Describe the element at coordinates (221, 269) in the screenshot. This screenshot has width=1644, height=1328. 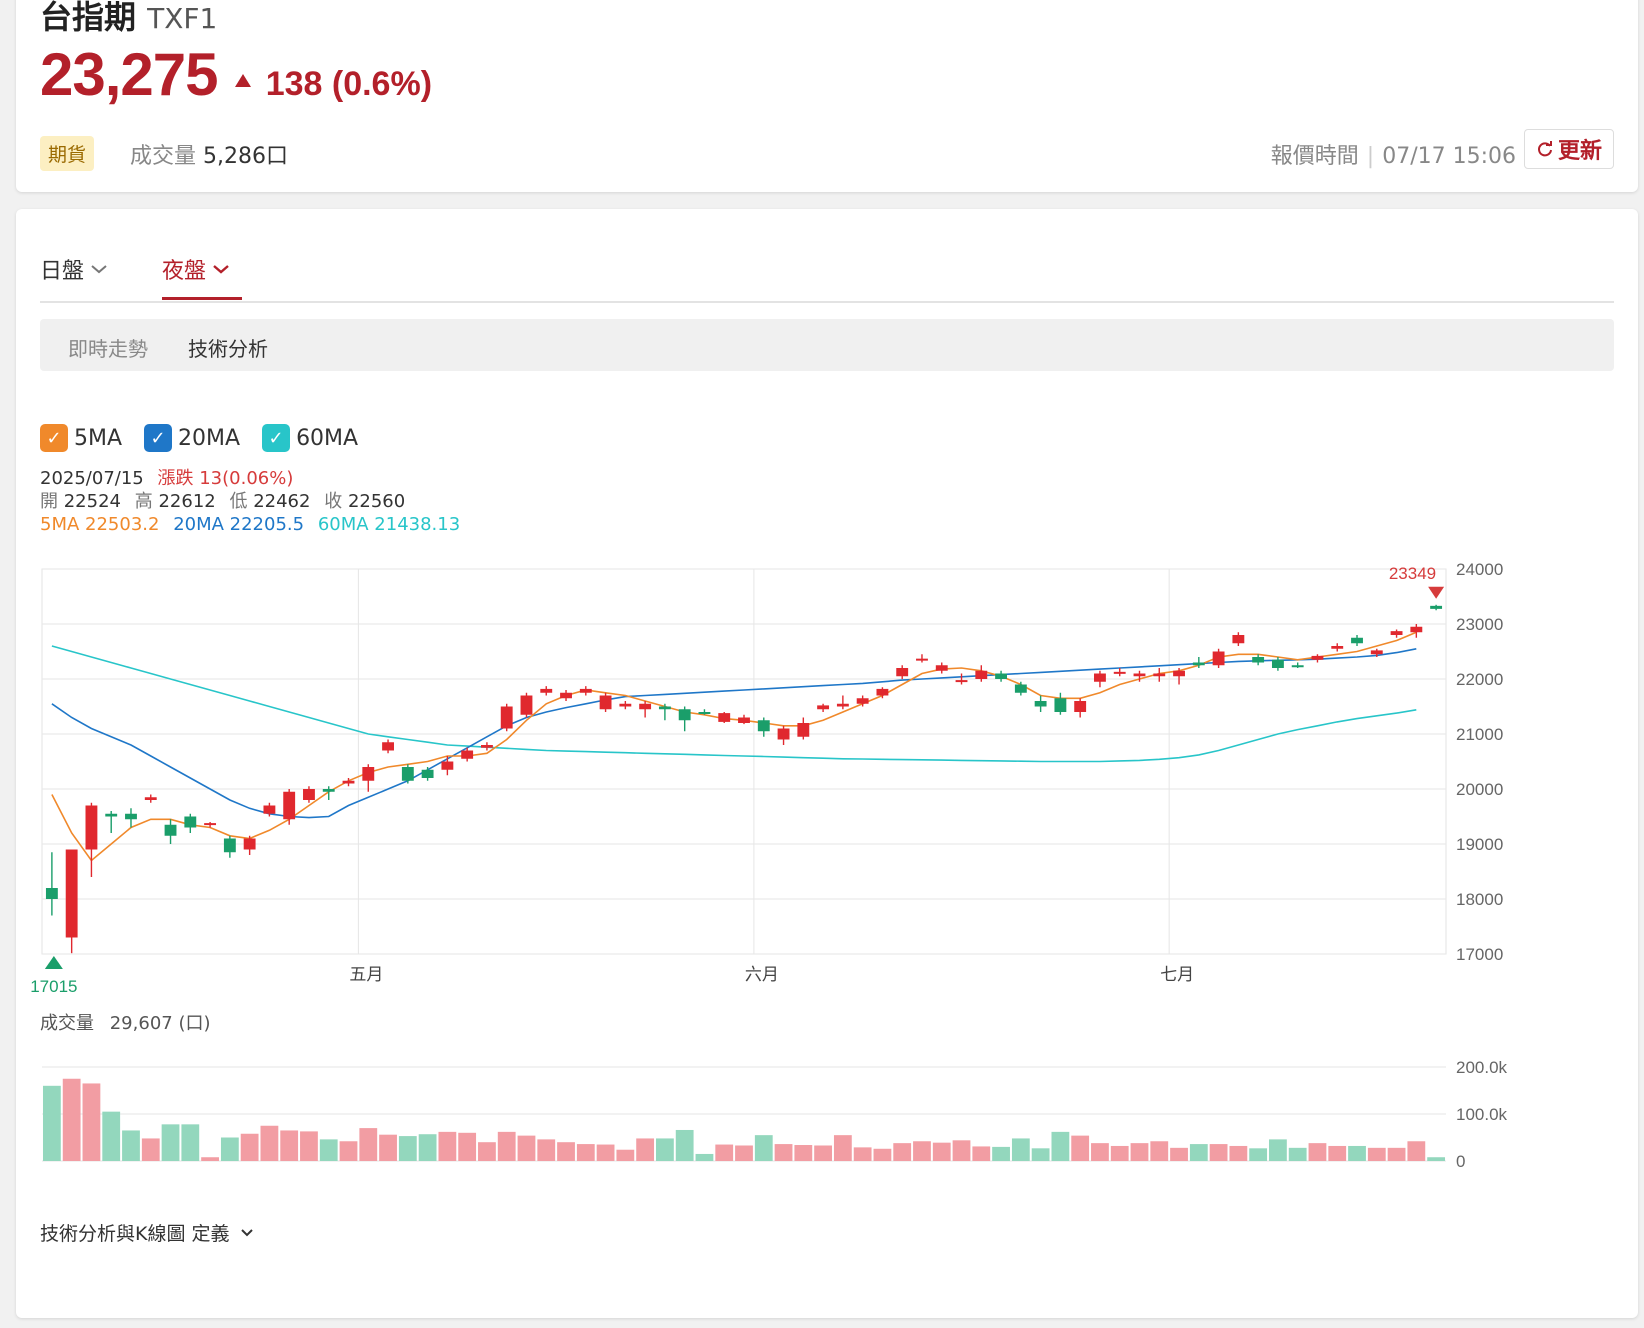
I see `chevron-down-icon` at that location.